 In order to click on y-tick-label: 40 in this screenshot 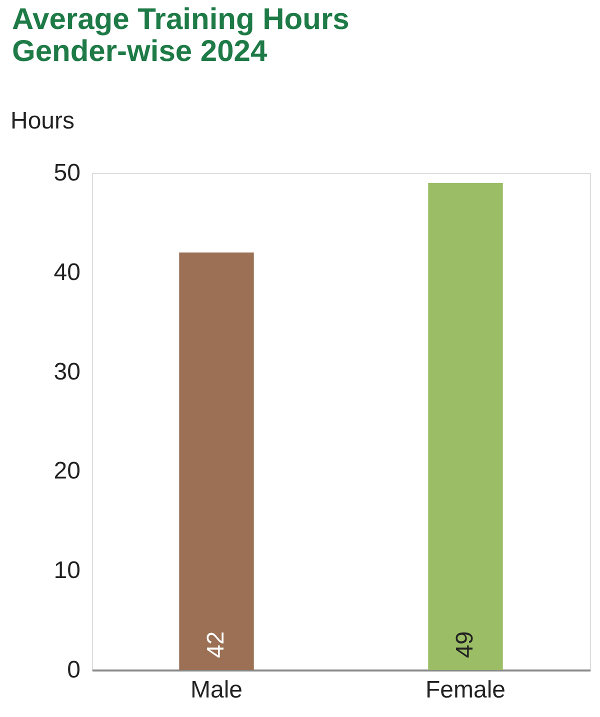, I will do `click(67, 272)`.